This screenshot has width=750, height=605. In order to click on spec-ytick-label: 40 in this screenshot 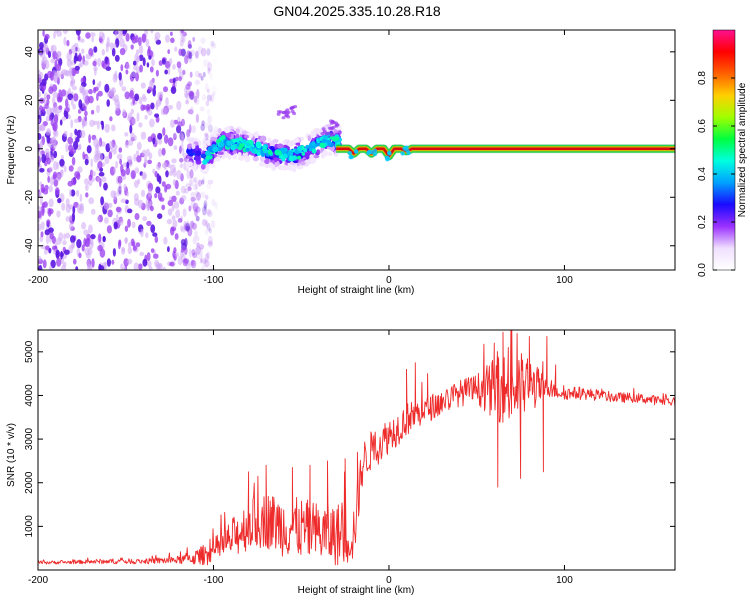, I will do `click(29, 52)`.